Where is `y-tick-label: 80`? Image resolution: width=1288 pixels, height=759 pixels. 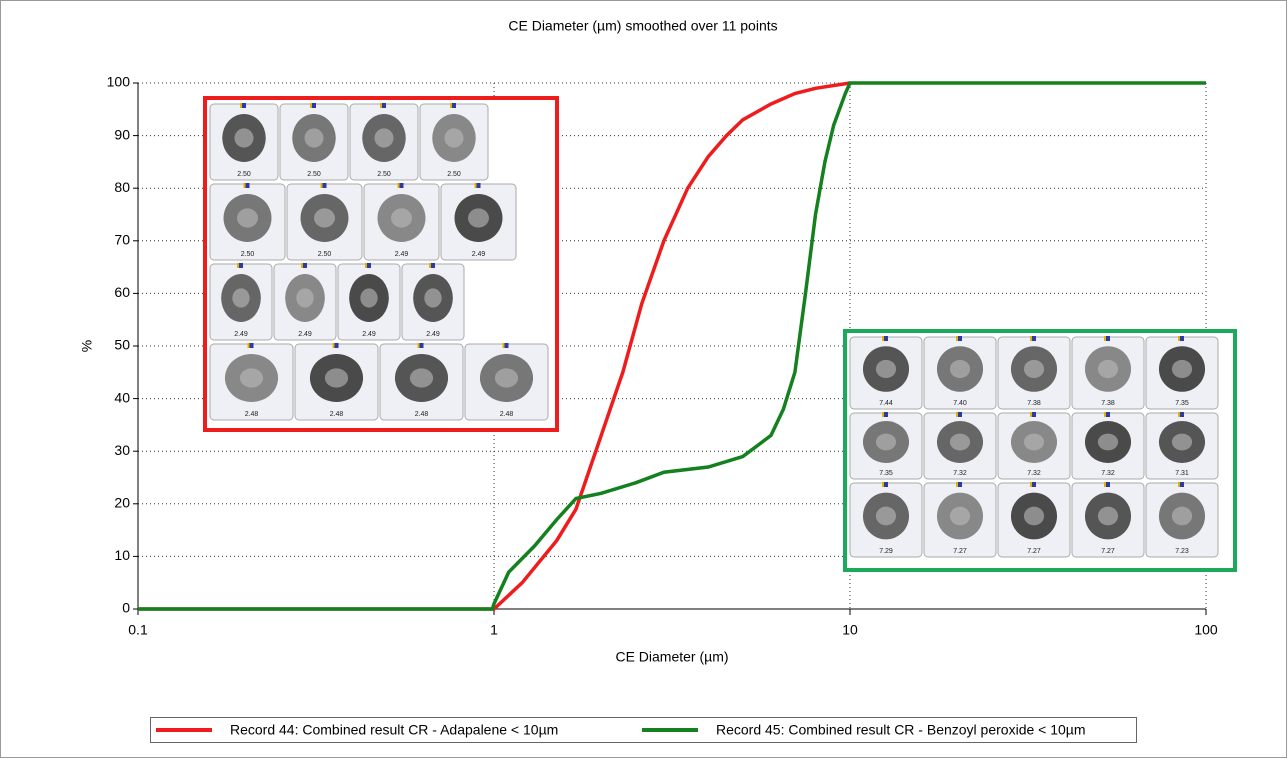
y-tick-label: 80 is located at coordinates (122, 187).